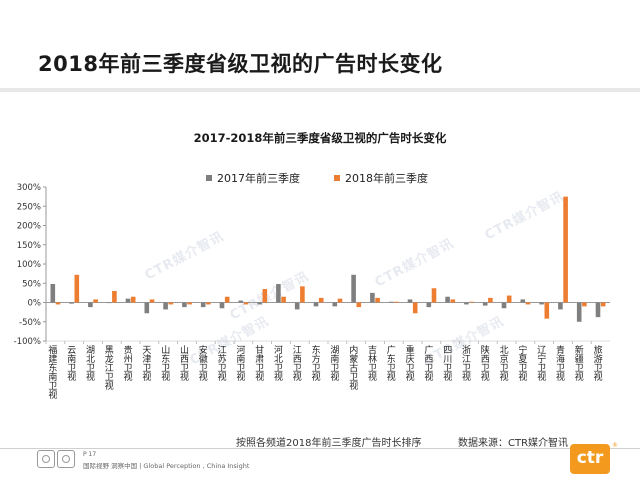  Describe the element at coordinates (240, 64) in the screenshot. I see `page-title: 2018年前三季度省级卫视的广告时长变化` at that location.